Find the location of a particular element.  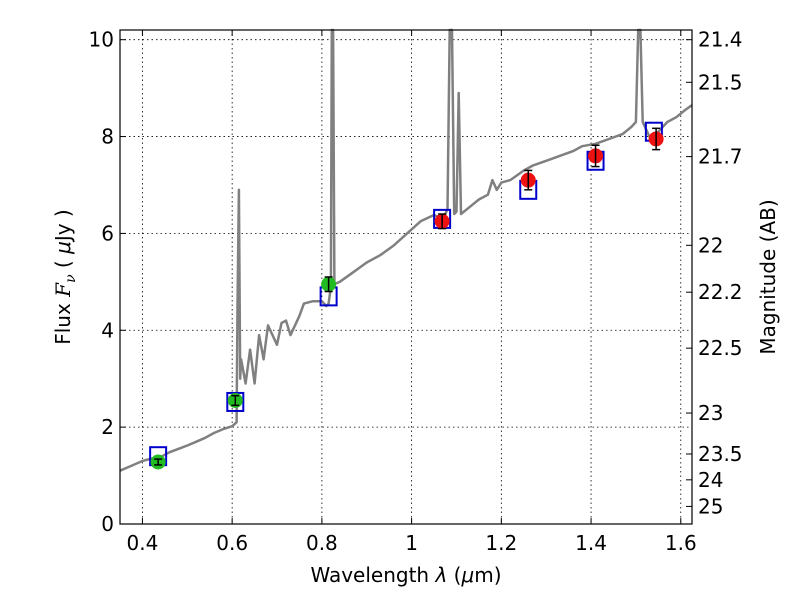

mag-tick-label: 22.5 is located at coordinates (720, 348).